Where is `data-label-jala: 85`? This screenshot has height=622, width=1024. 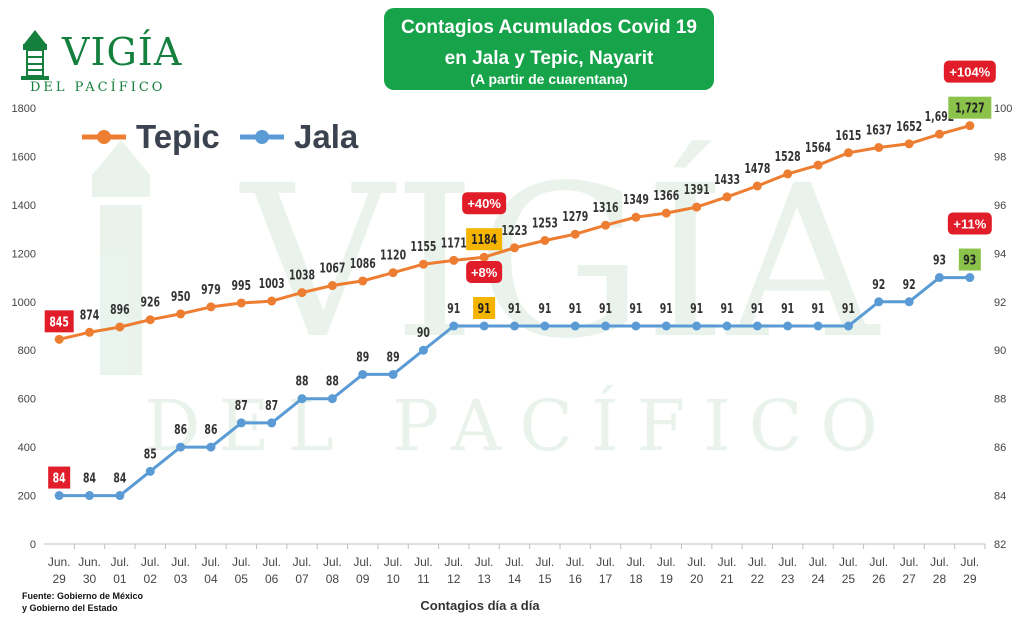
data-label-jala: 85 is located at coordinates (150, 454).